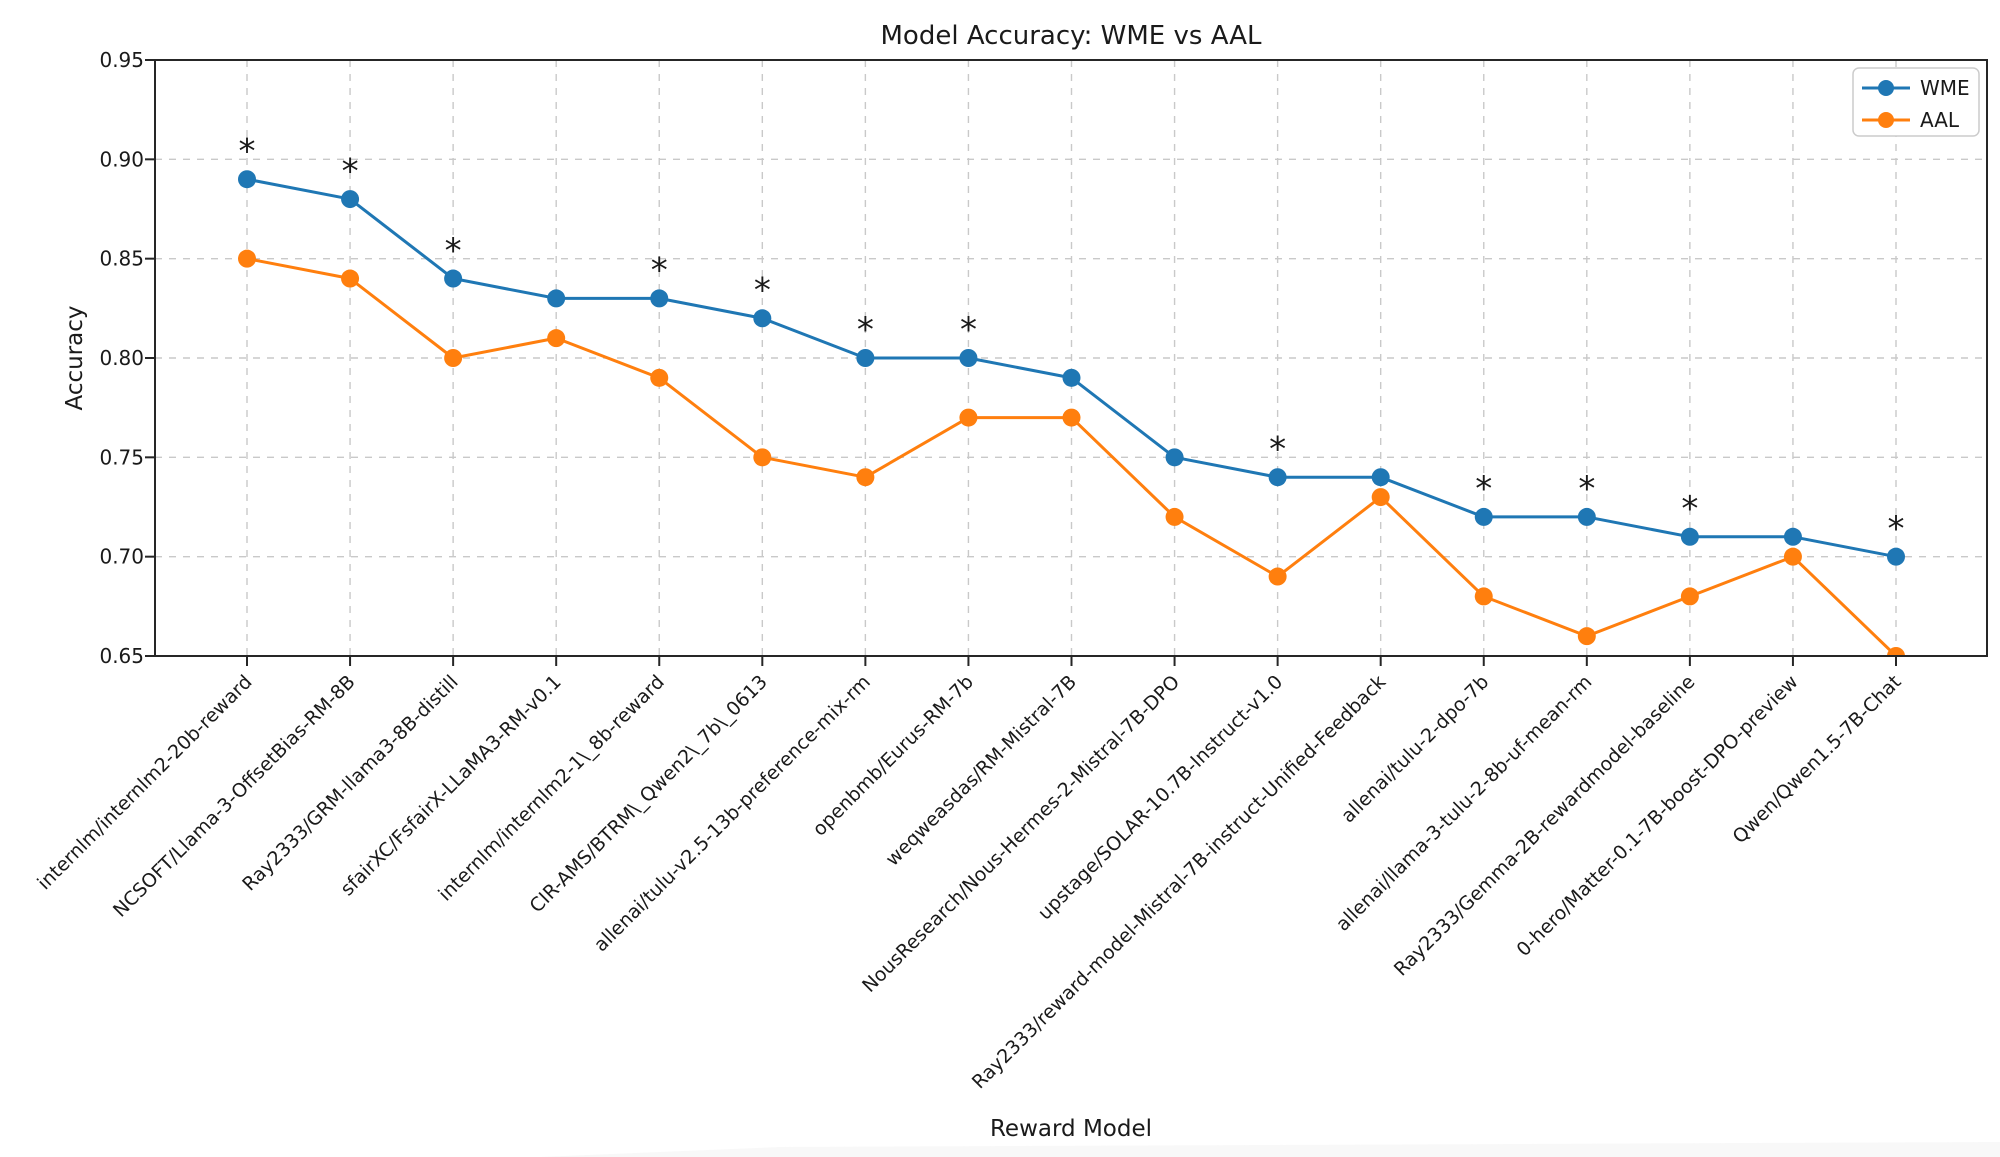 This screenshot has width=2000, height=1157. I want to click on y-tick-label: 0.90, so click(121, 159).